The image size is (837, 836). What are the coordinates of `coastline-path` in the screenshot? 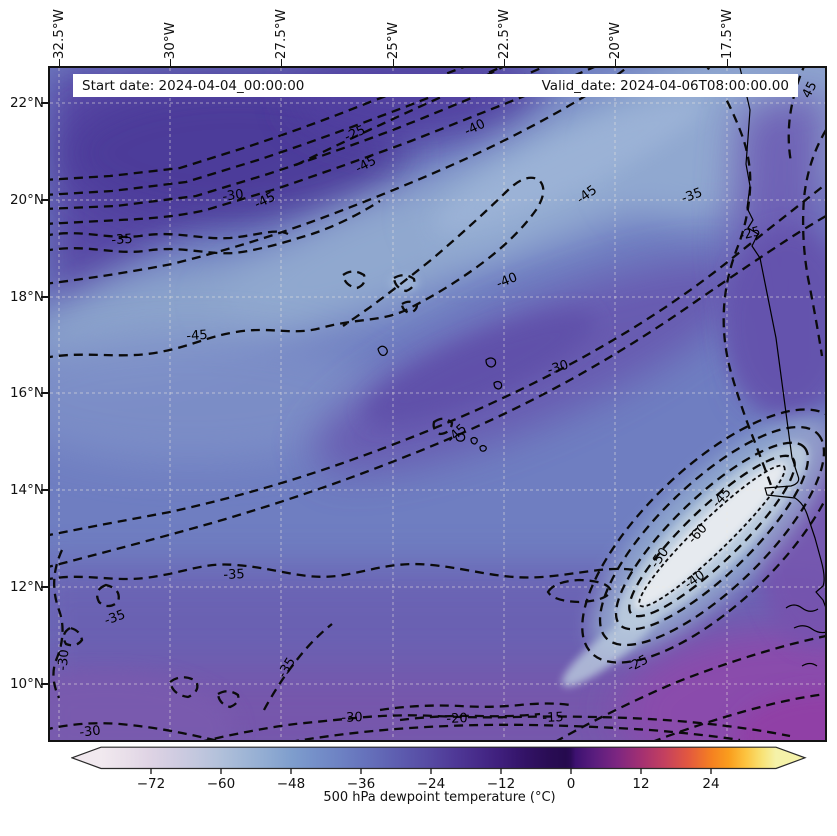 It's located at (782, 338).